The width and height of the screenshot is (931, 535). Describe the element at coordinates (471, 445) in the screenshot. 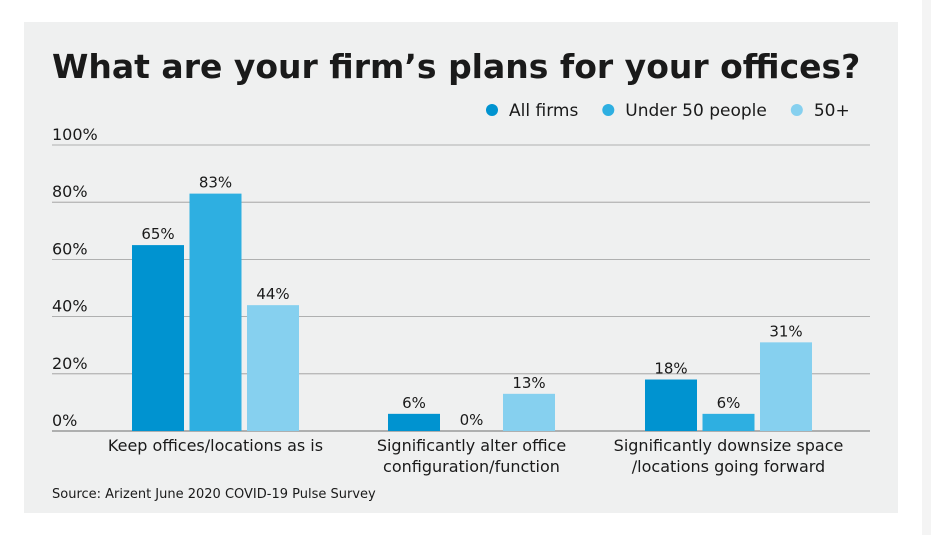

I see `x-category-label: Significantly alter office` at that location.